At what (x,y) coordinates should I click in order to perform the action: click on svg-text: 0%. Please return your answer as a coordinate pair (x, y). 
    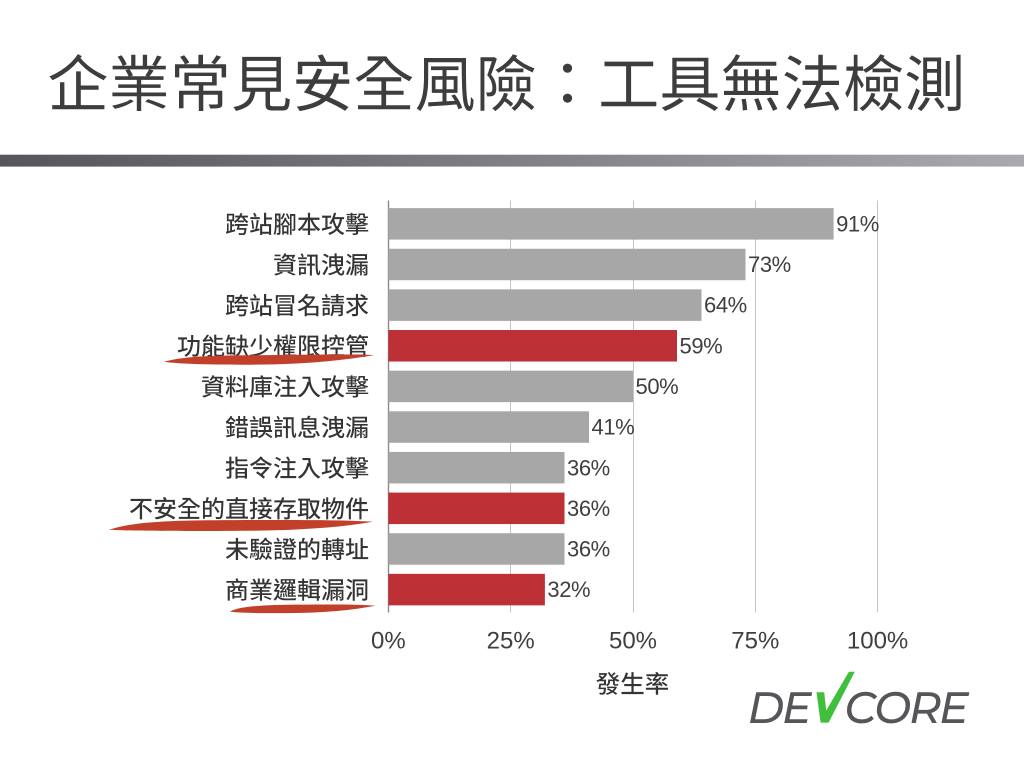
    Looking at the image, I should click on (388, 641).